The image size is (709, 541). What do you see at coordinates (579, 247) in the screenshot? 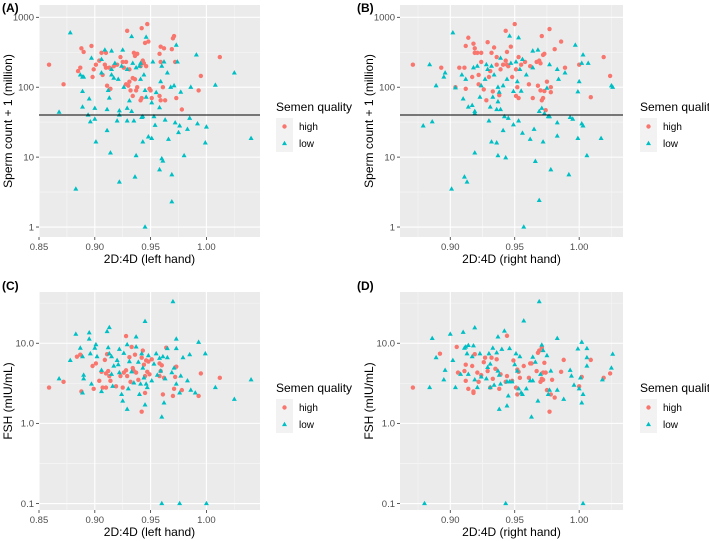
I see `x-tick-label: 1.00` at bounding box center [579, 247].